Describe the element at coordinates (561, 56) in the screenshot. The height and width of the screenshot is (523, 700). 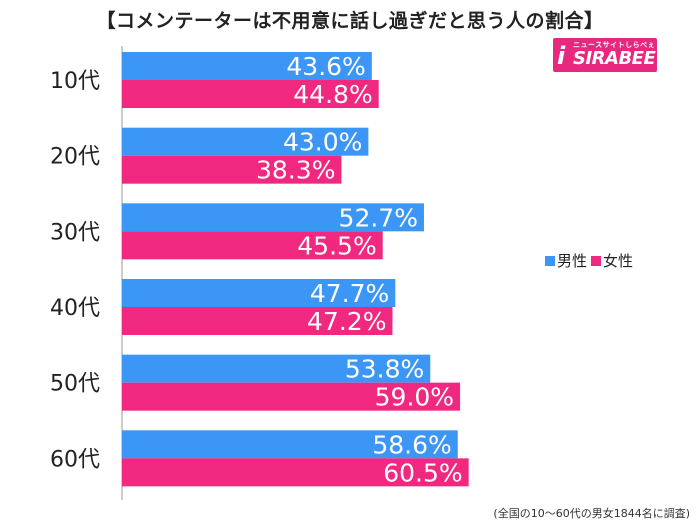
I see `logo-mark: i` at that location.